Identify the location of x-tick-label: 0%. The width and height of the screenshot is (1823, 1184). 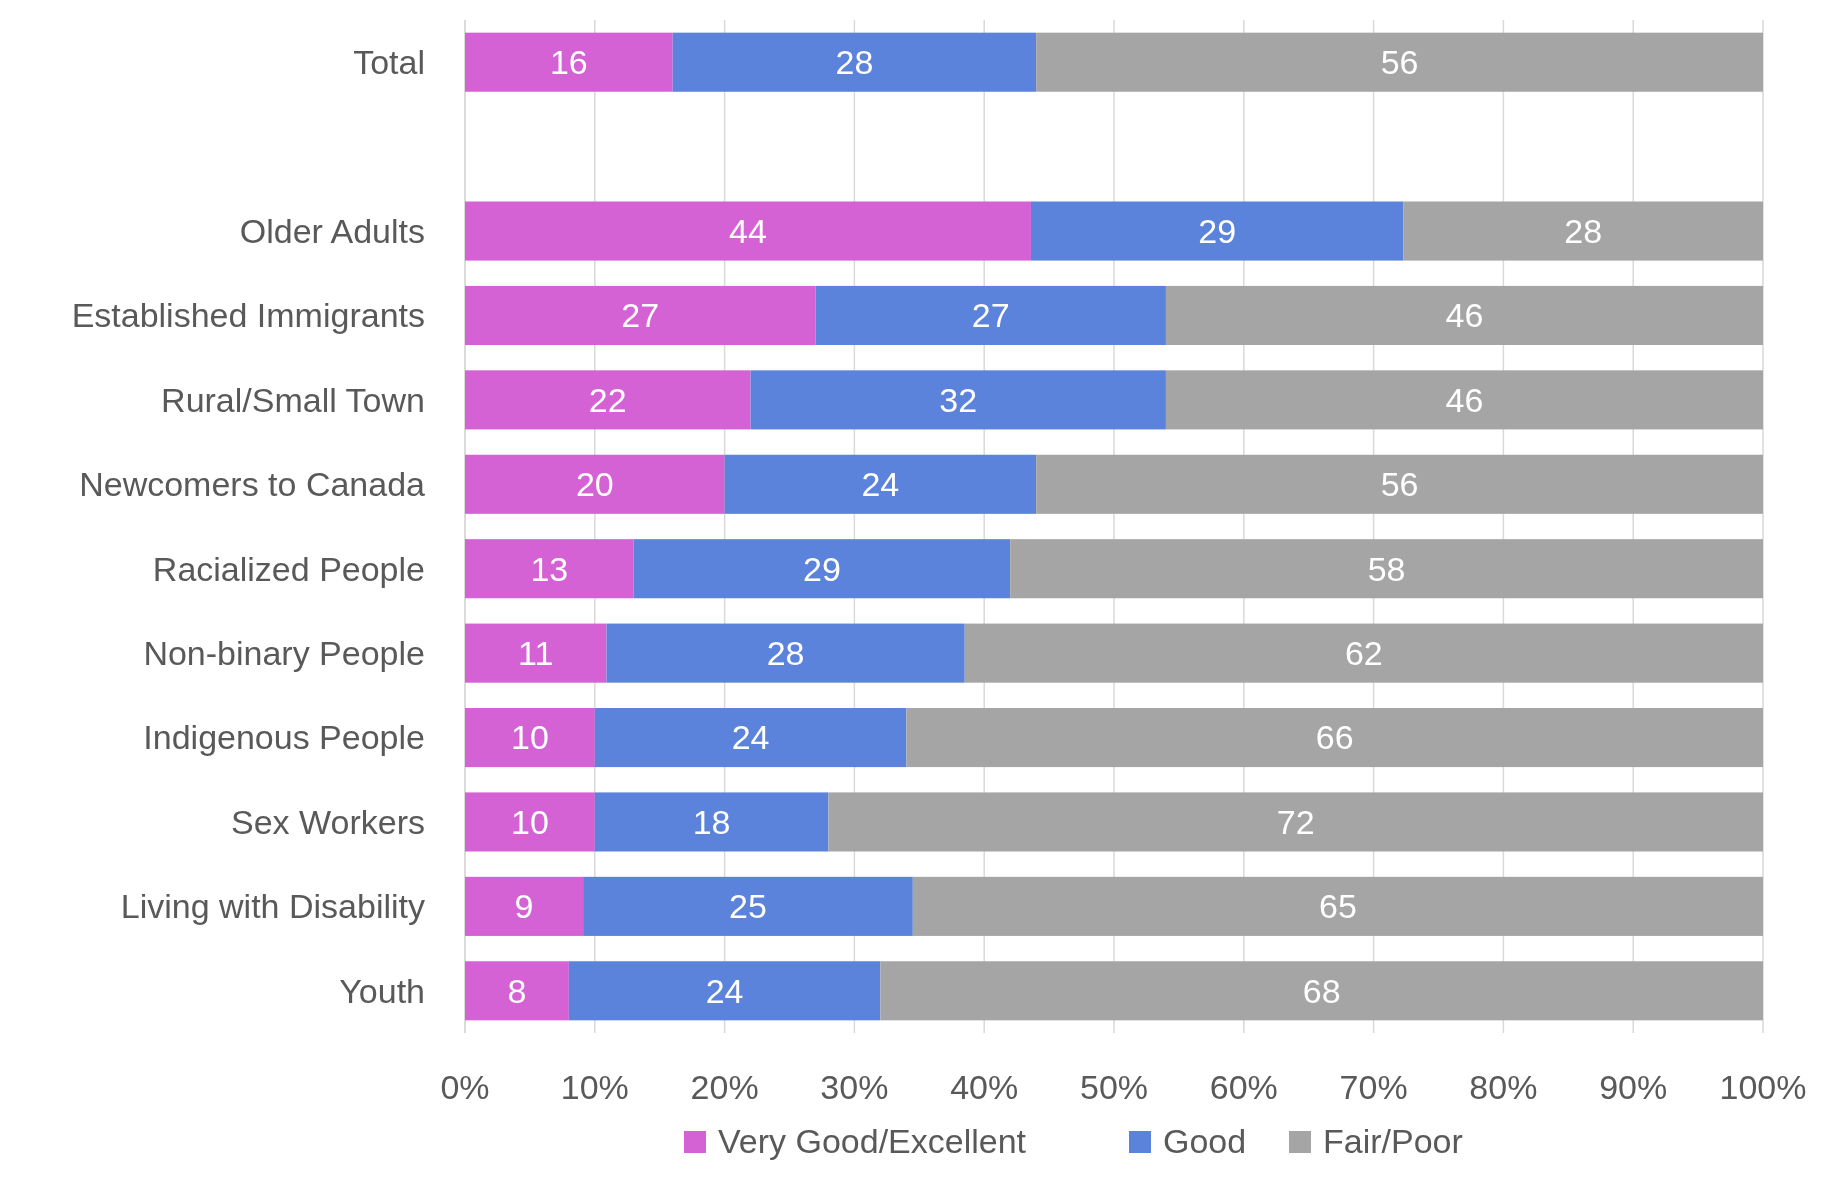
(465, 1087).